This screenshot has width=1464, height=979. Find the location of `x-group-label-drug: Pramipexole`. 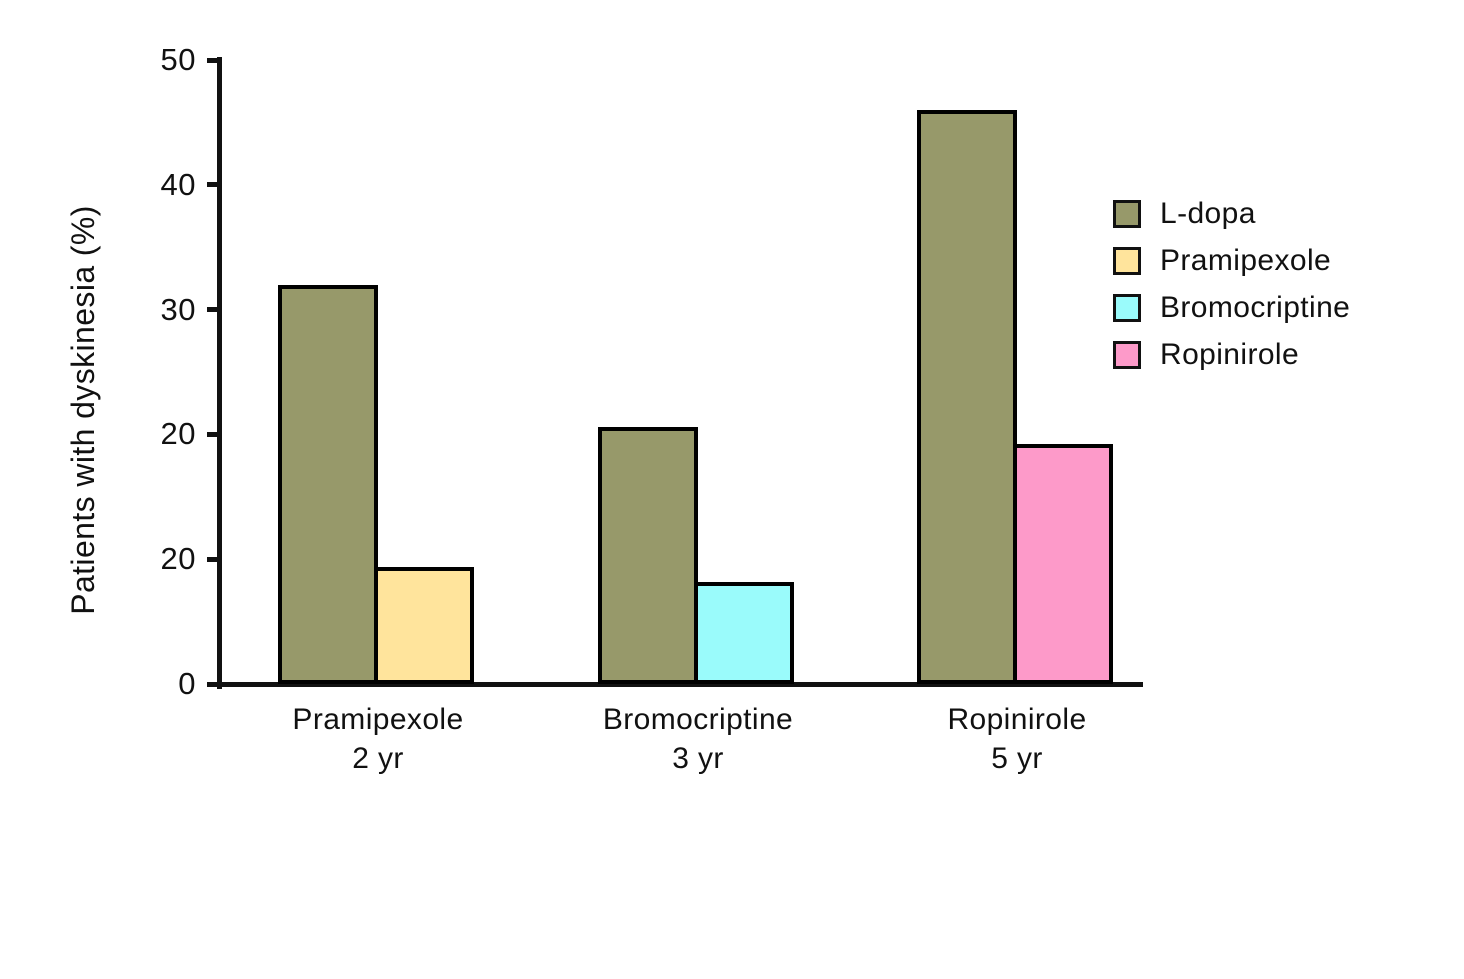

x-group-label-drug: Pramipexole is located at coordinates (378, 719).